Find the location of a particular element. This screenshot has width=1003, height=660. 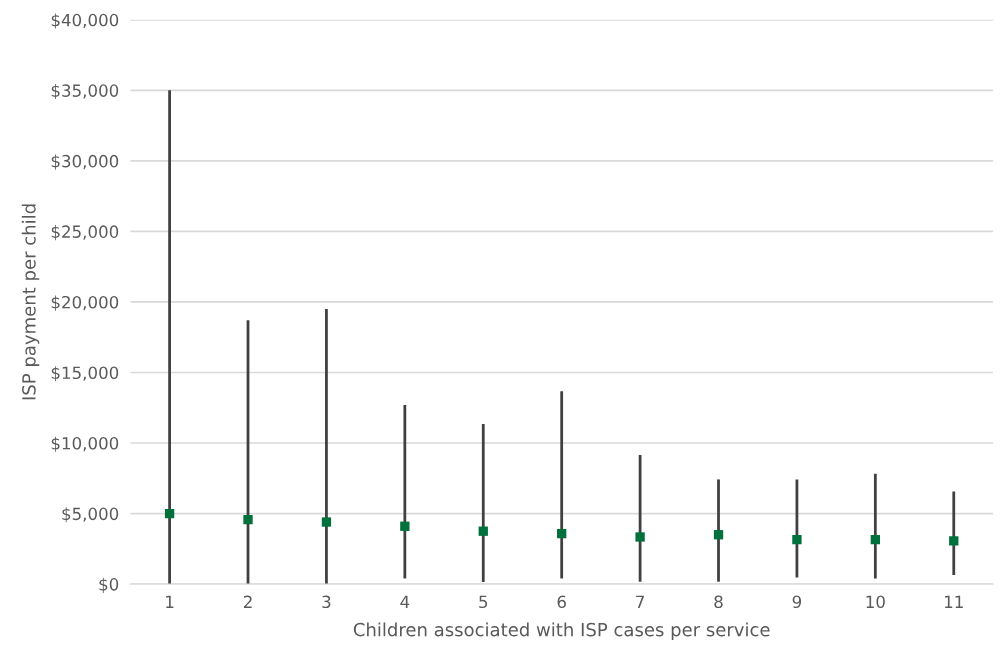

x-tick-label: 1 is located at coordinates (170, 601).